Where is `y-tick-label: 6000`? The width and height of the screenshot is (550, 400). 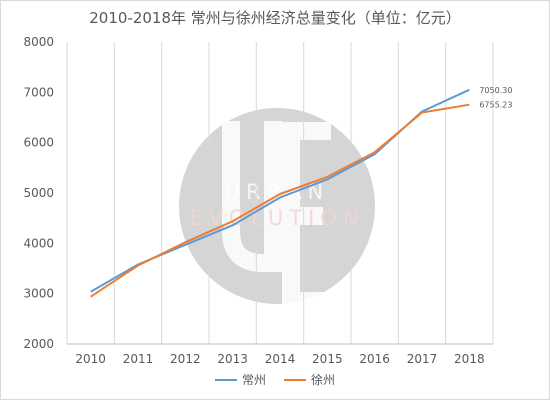 y-tick-label: 6000 is located at coordinates (38, 143).